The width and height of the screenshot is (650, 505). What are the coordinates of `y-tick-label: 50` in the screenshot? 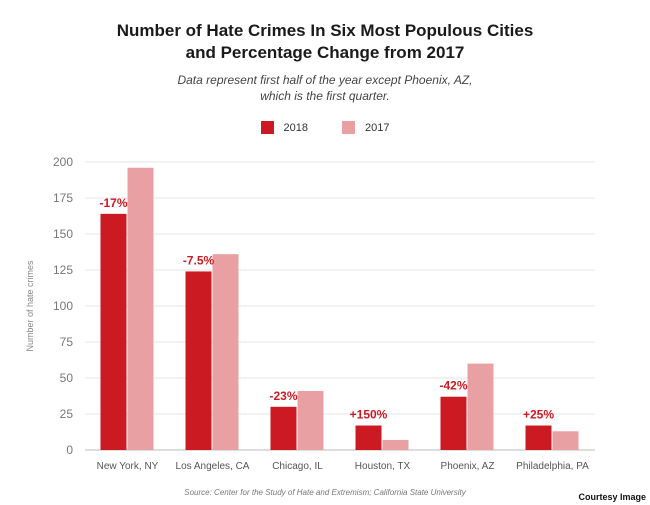 It's located at (67, 378).